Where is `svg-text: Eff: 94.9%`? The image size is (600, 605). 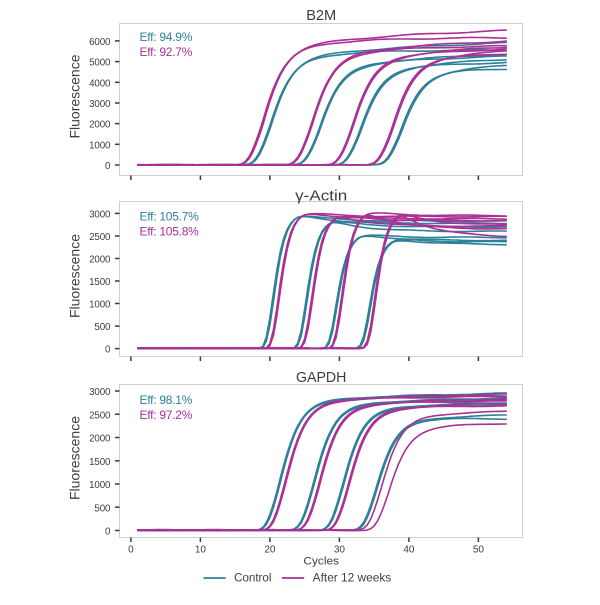
svg-text: Eff: 94.9% is located at coordinates (166, 37).